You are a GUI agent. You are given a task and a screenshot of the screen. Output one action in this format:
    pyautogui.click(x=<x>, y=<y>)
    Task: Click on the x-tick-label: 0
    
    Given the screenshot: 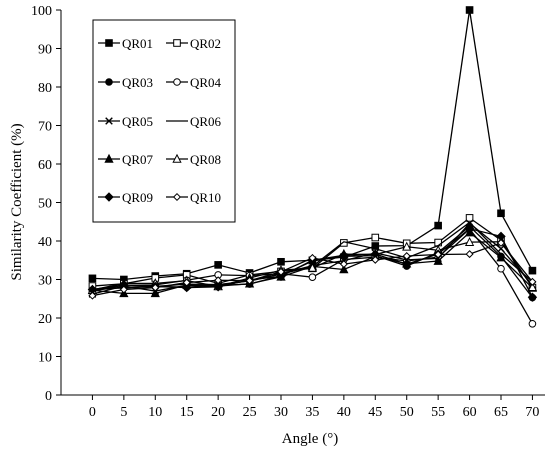 What is the action you would take?
    pyautogui.click(x=92, y=412)
    